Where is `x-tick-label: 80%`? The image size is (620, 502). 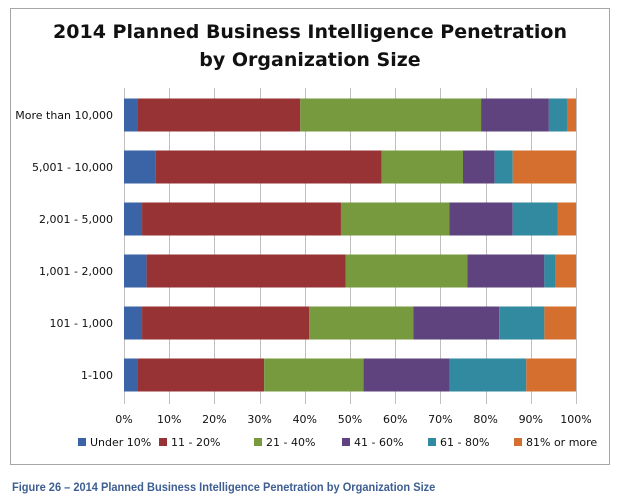 x-tick-label: 80% is located at coordinates (485, 419).